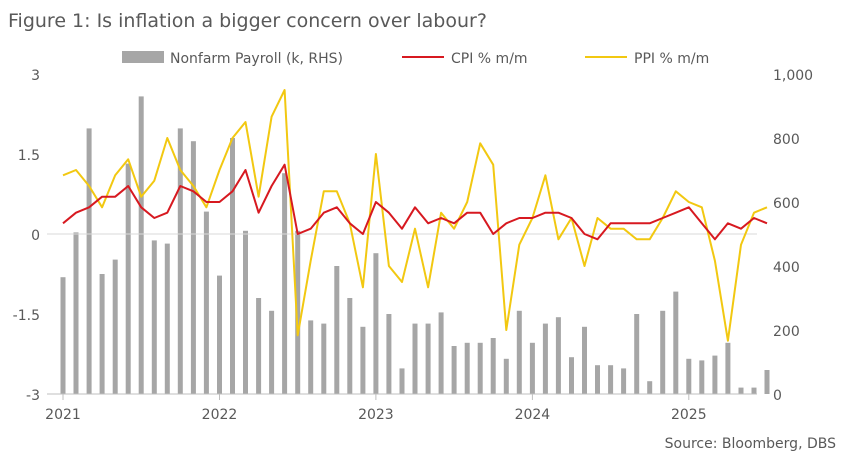  What do you see at coordinates (786, 204) in the screenshot?
I see `right-axis-tick: 600` at bounding box center [786, 204].